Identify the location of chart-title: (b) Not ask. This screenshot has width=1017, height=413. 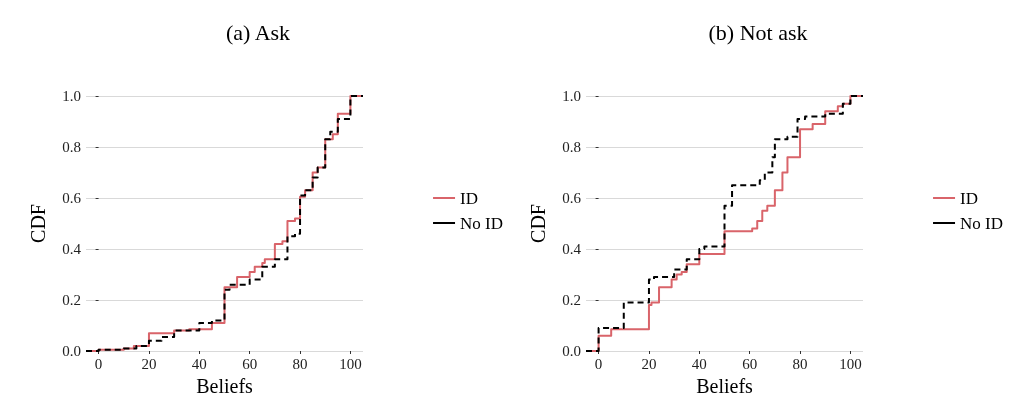
(758, 32).